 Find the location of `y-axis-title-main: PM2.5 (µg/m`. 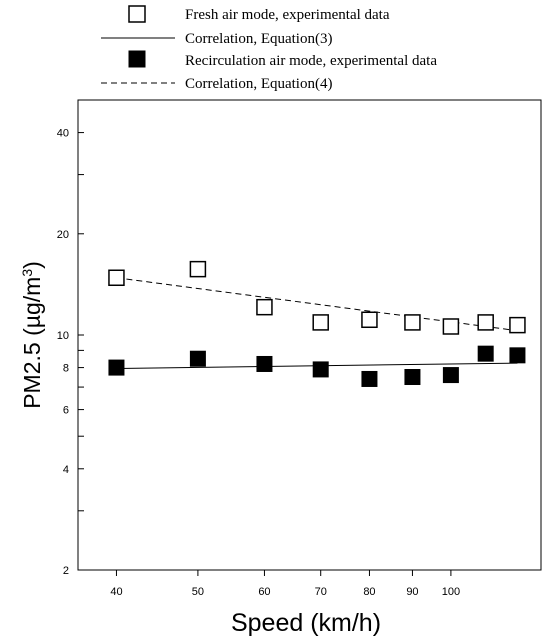

y-axis-title-main: PM2.5 (µg/m is located at coordinates (32, 343).